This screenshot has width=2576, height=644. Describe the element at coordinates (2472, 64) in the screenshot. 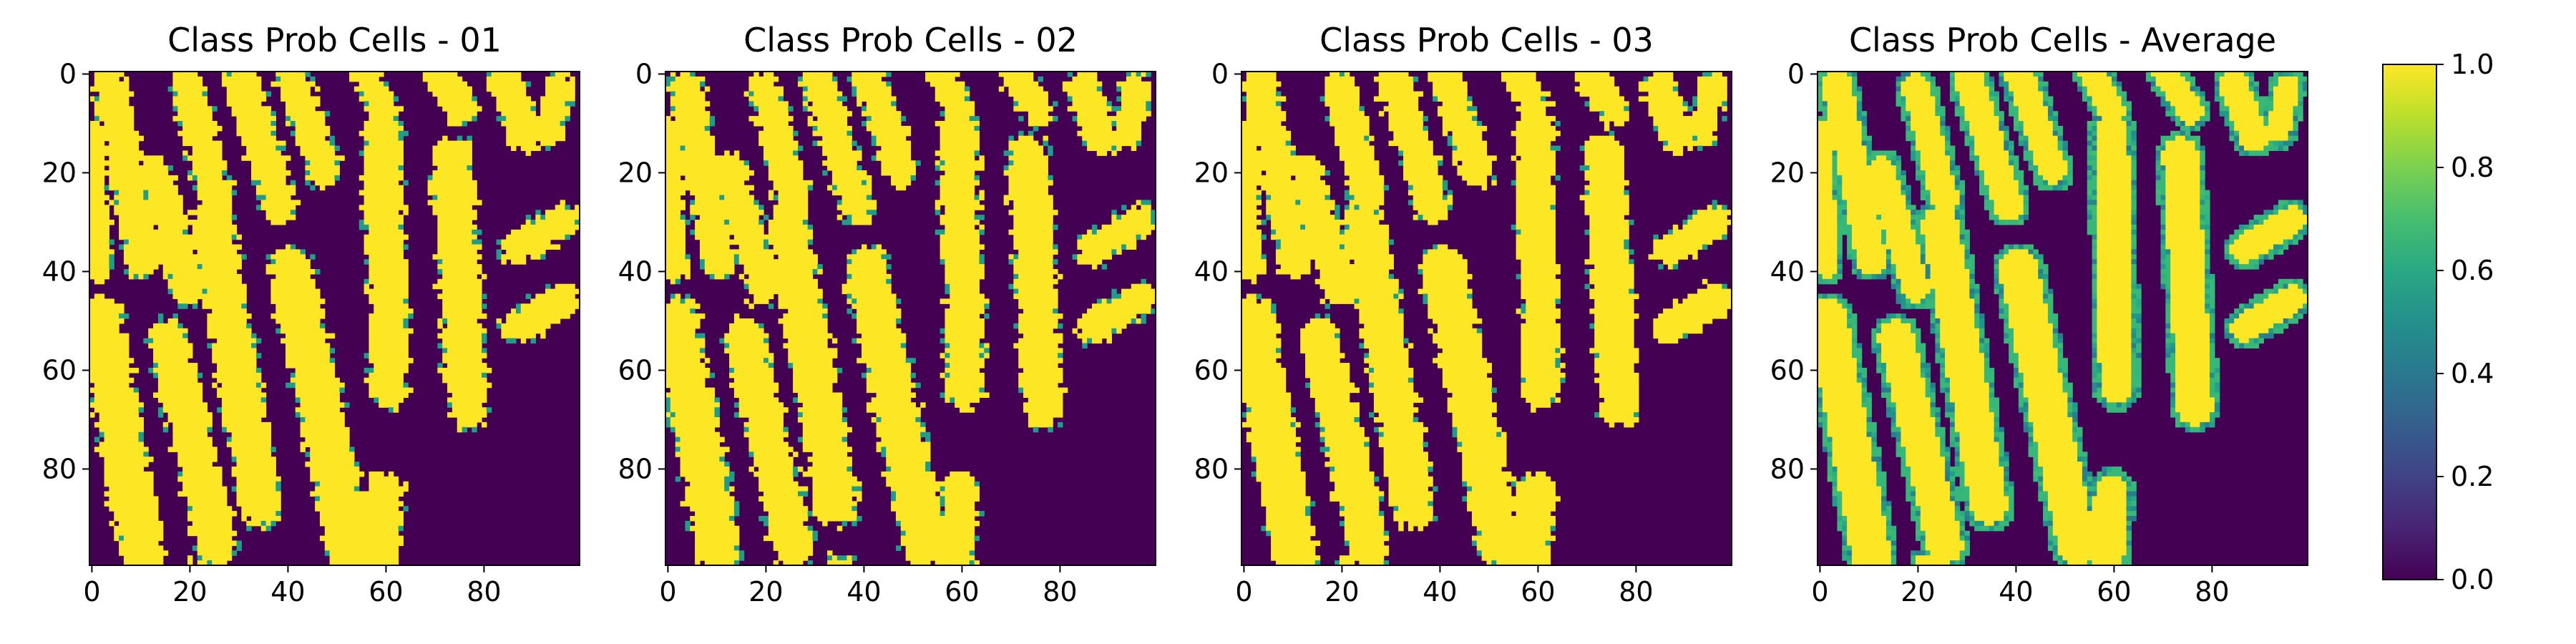

I see `colorbar-tick-label: 1.0` at that location.